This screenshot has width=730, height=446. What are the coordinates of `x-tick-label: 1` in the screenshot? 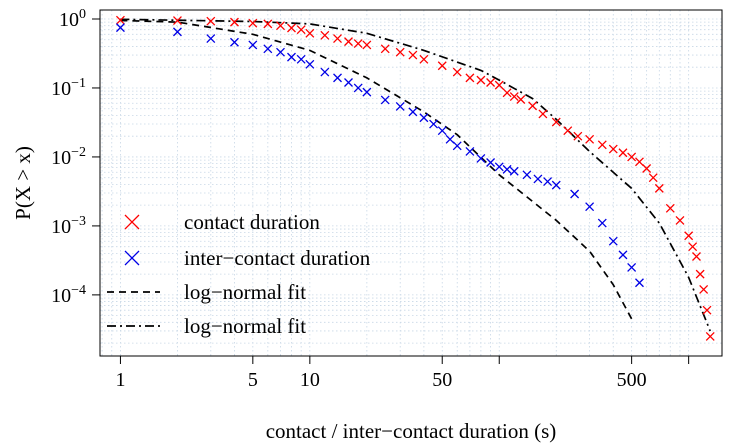 It's located at (120, 380).